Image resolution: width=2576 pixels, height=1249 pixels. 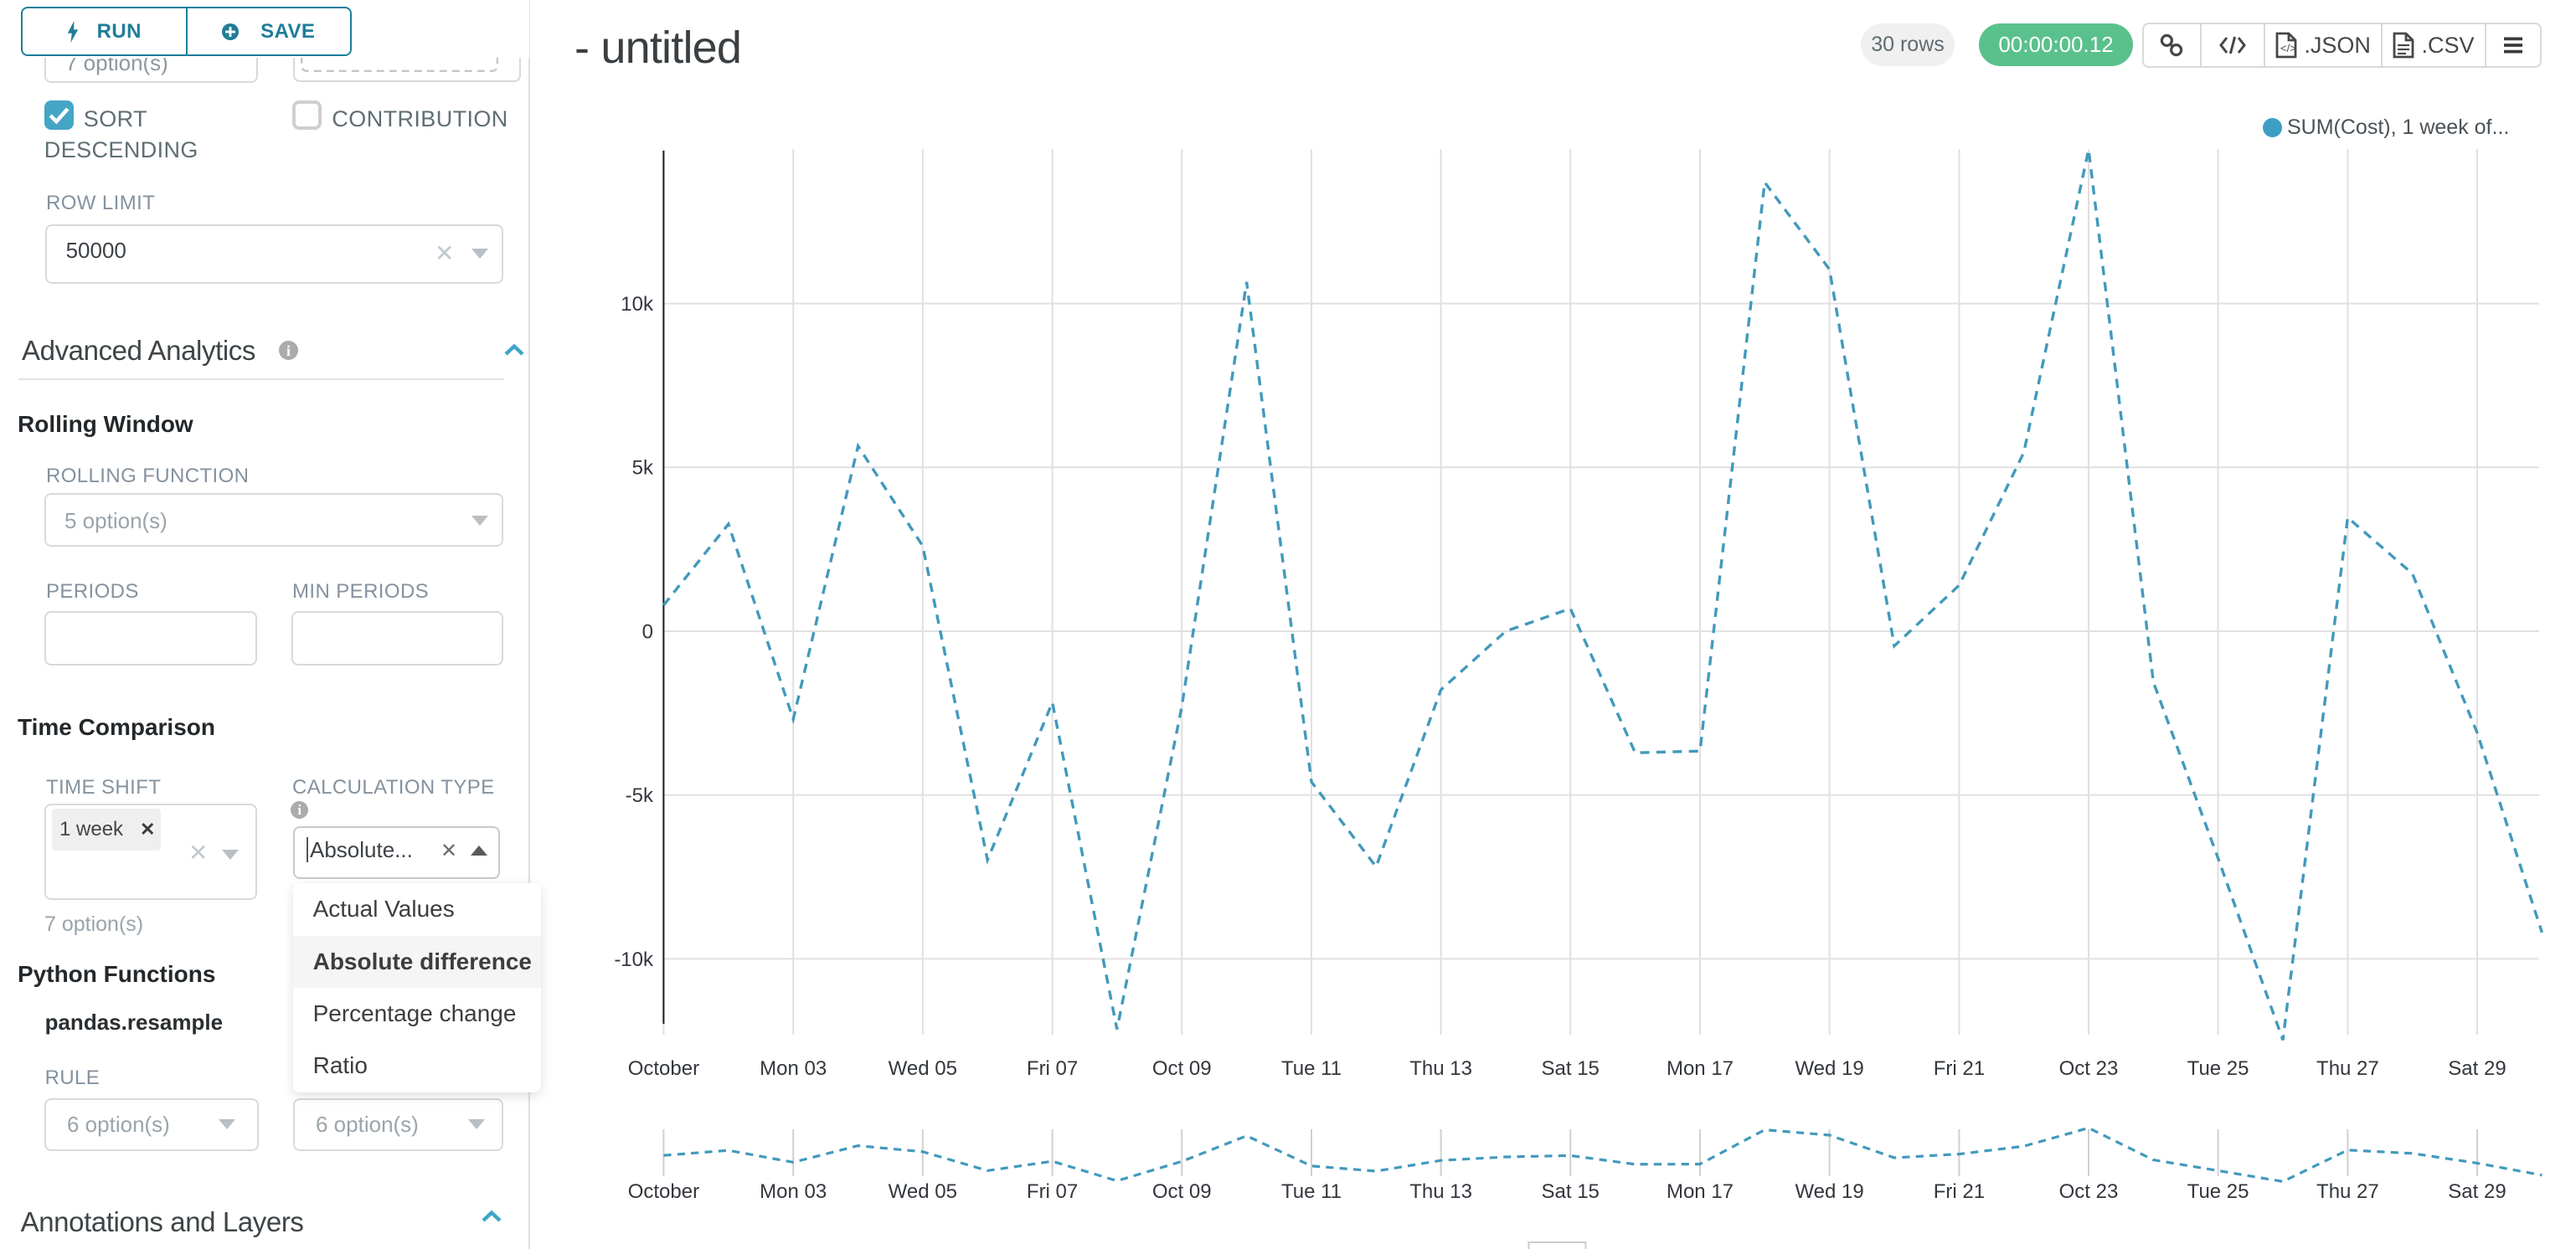 What do you see at coordinates (643, 468) in the screenshot?
I see `svg-text: 5k` at bounding box center [643, 468].